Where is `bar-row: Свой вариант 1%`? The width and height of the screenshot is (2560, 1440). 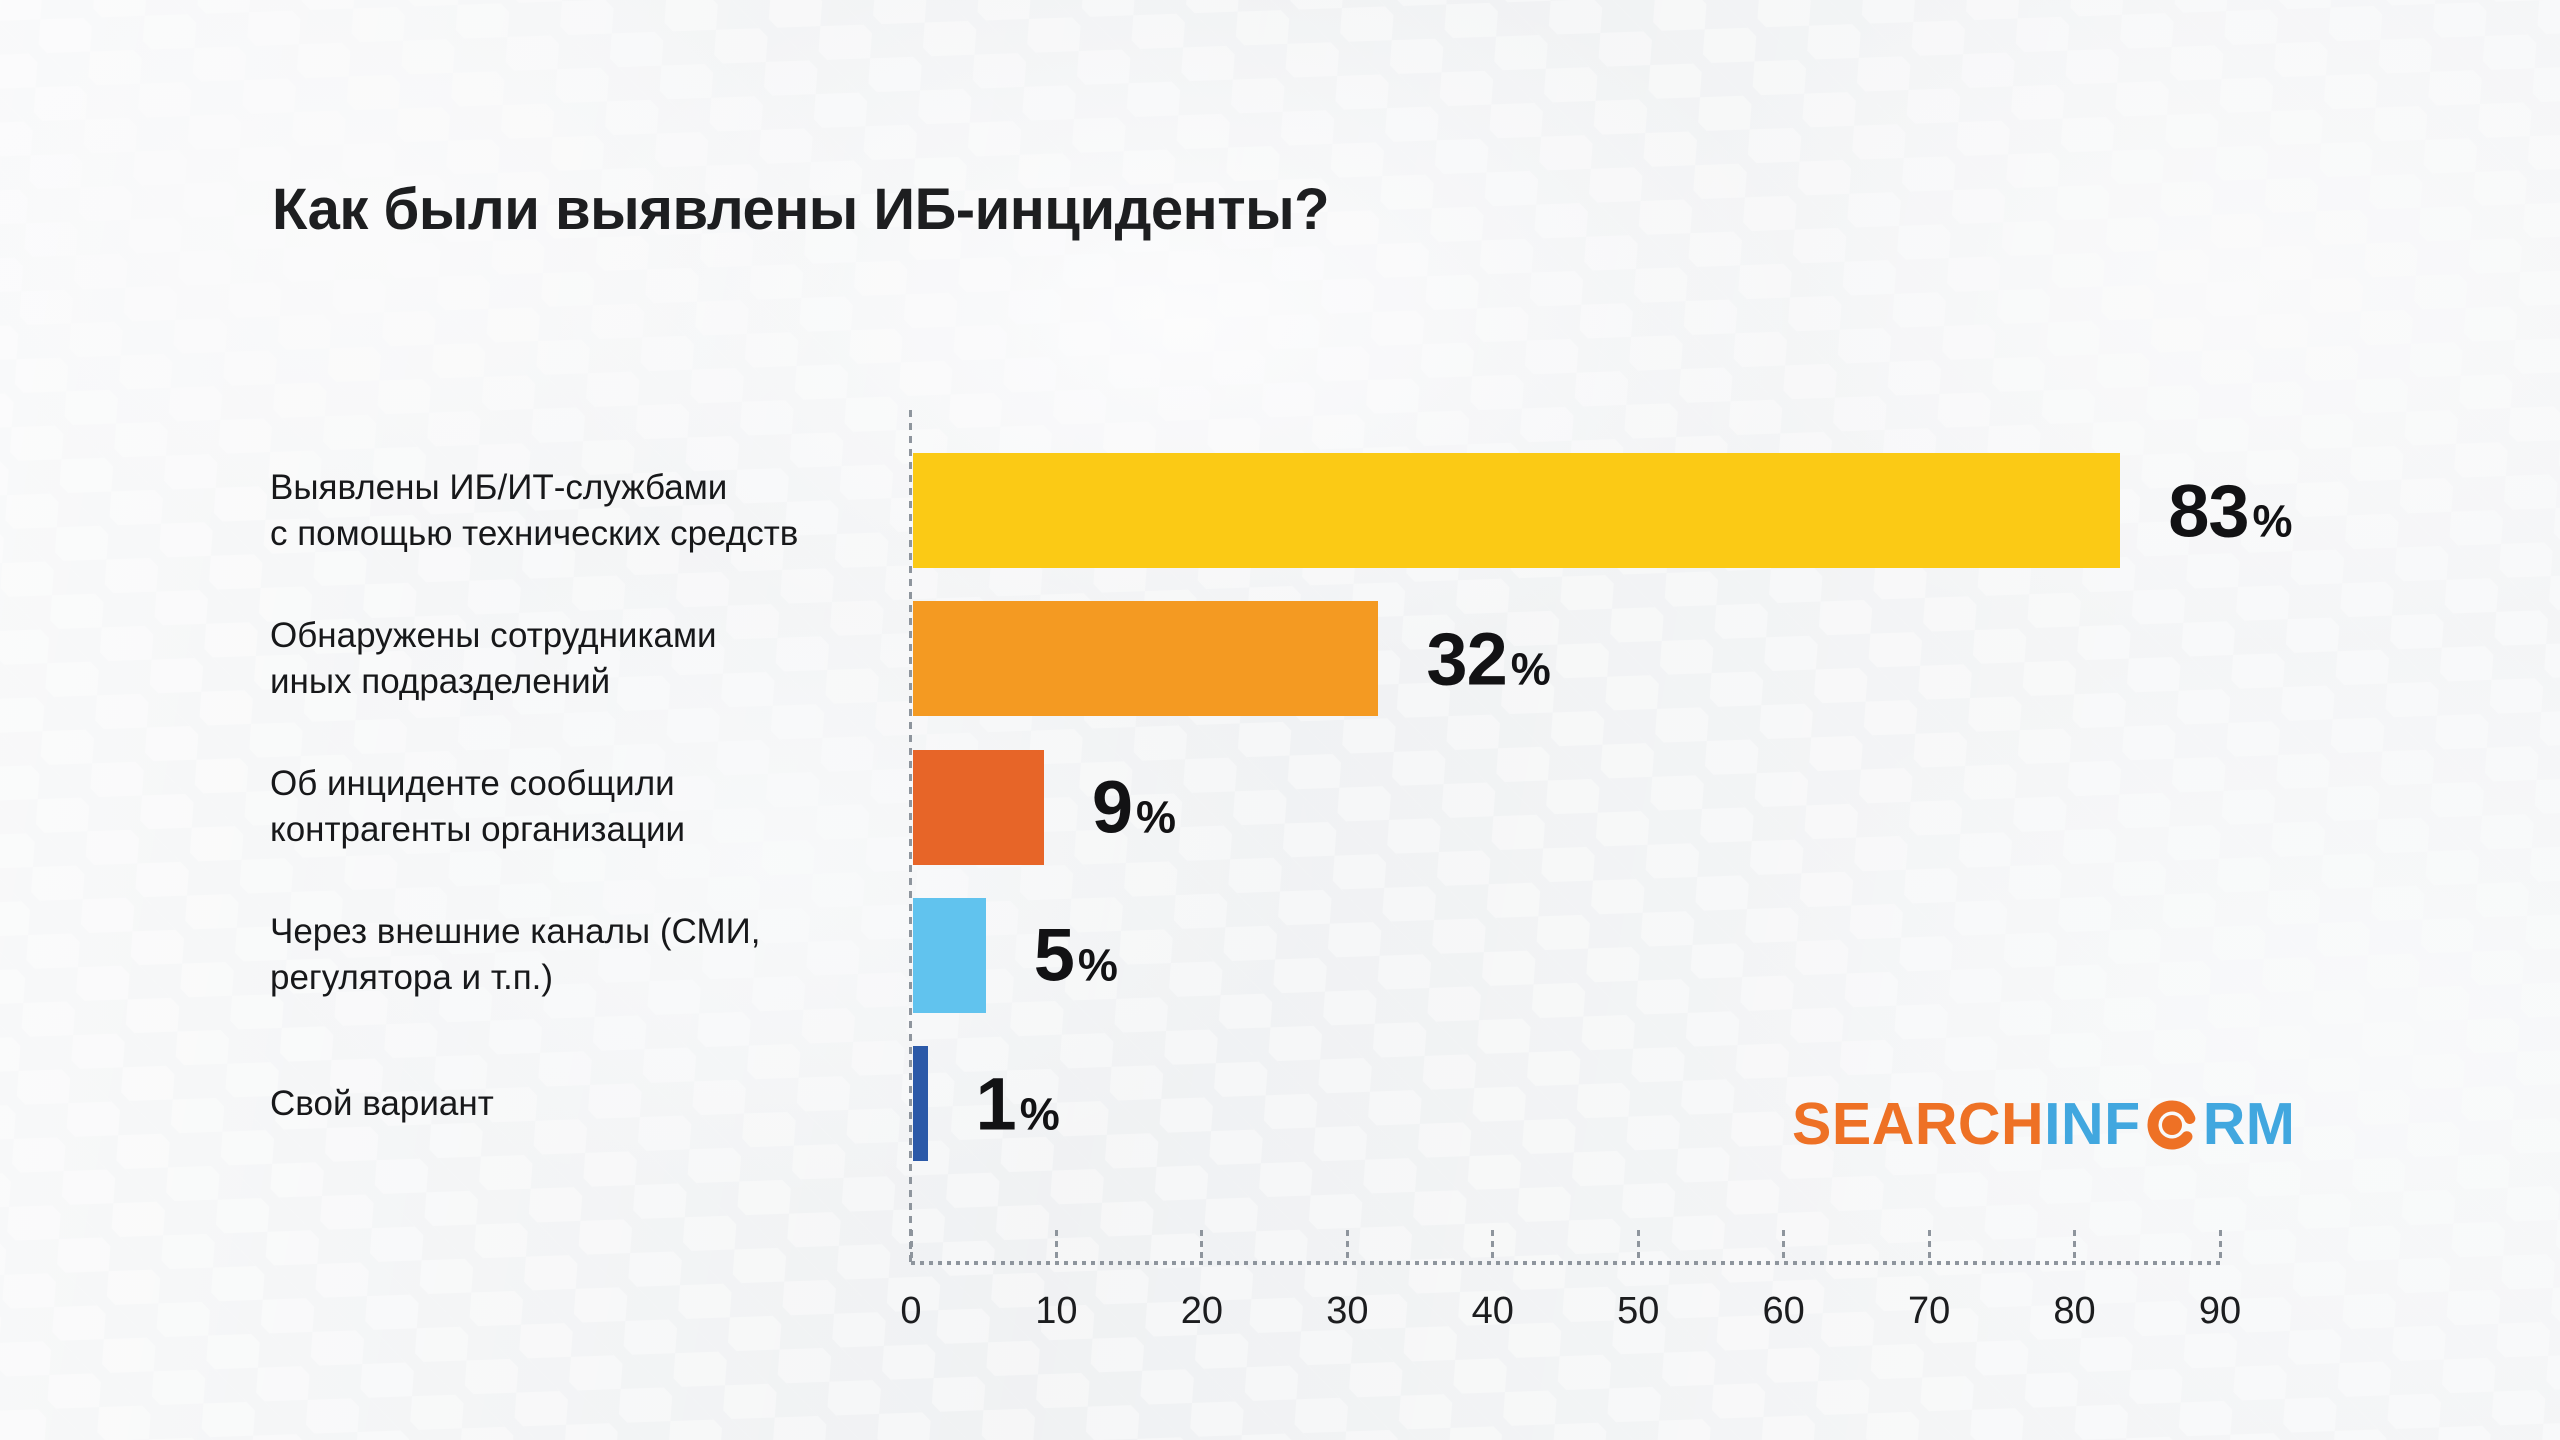 bar-row: Свой вариант 1% is located at coordinates (1280, 1103).